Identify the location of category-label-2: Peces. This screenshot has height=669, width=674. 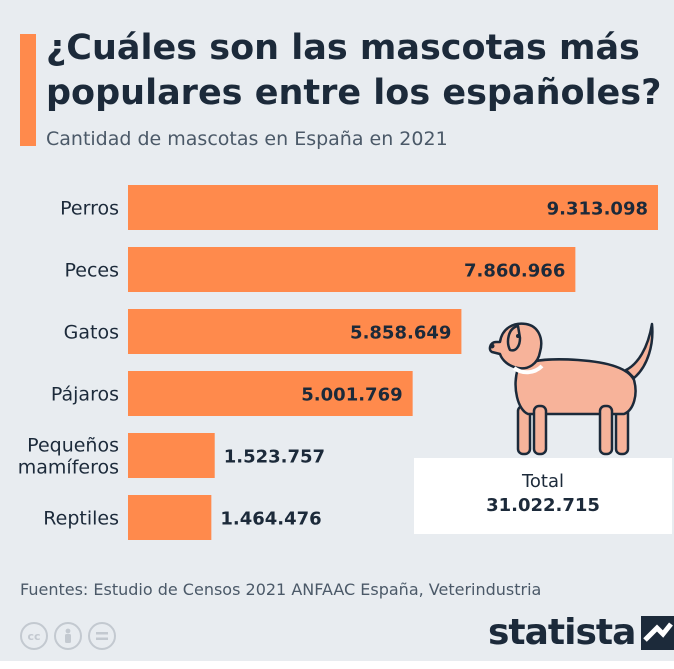
(91, 271).